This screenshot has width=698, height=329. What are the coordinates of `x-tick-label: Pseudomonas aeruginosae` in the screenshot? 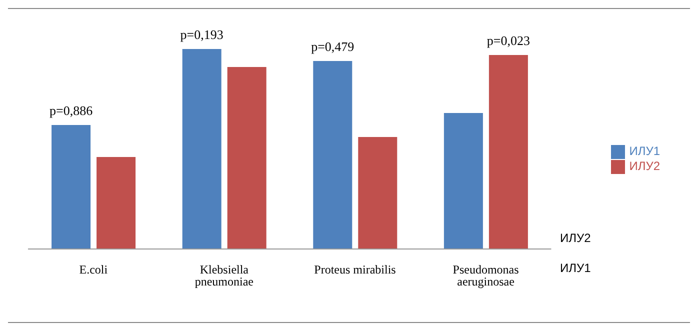 It's located at (486, 275).